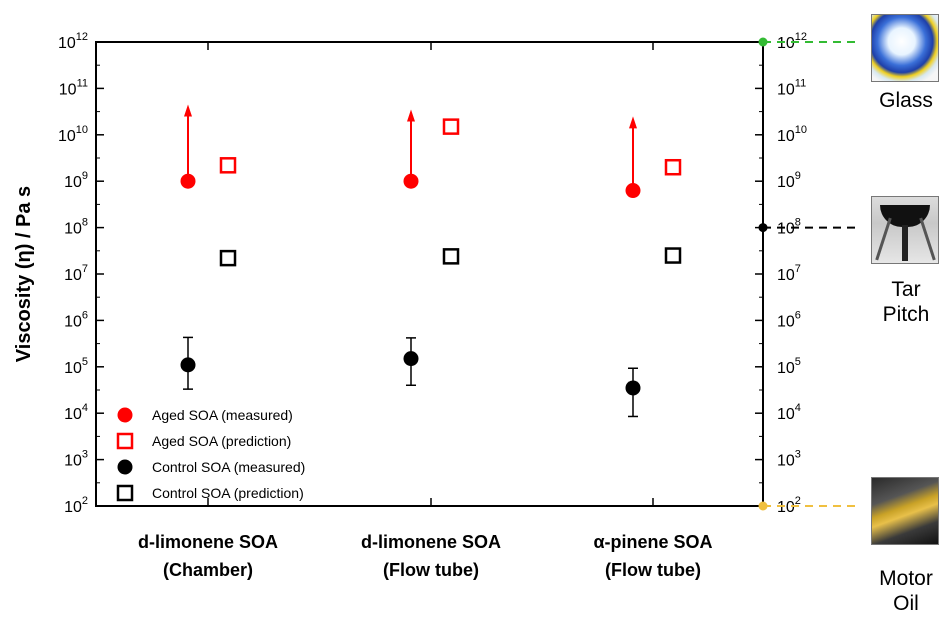 Image resolution: width=940 pixels, height=618 pixels. I want to click on y-tick-label-left: 10⁹, so click(76, 180).